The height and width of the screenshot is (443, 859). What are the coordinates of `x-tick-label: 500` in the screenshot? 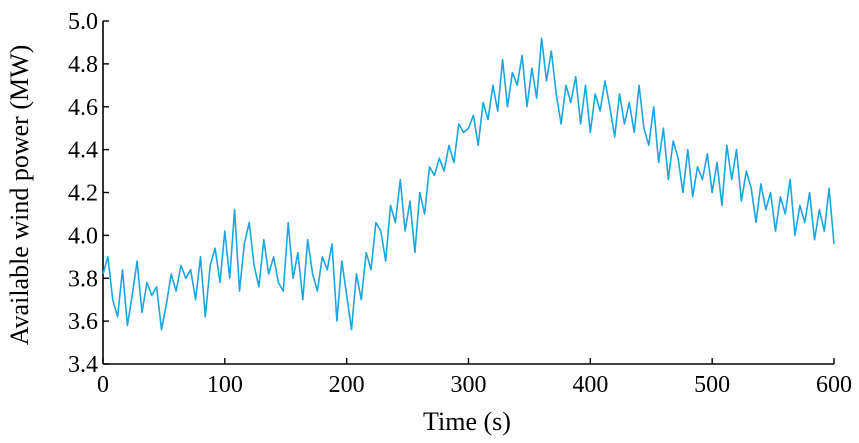 It's located at (712, 385).